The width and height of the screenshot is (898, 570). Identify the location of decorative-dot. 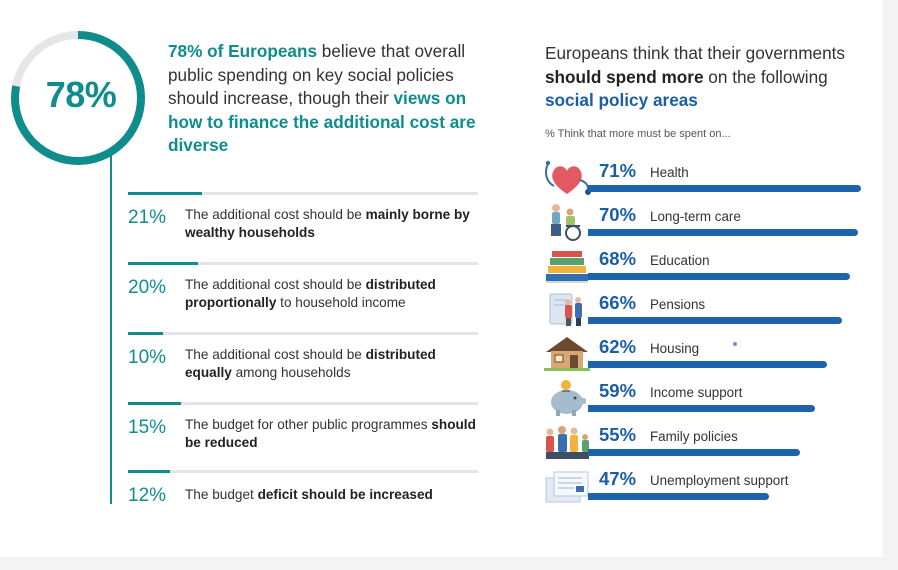
(735, 344).